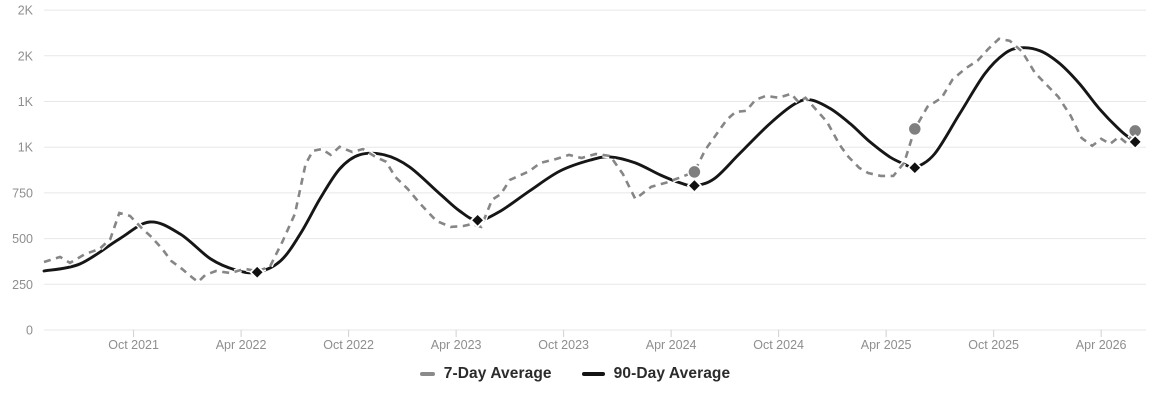 The image size is (1150, 401). Describe the element at coordinates (22, 193) in the screenshot. I see `y-axis-label: 750` at that location.